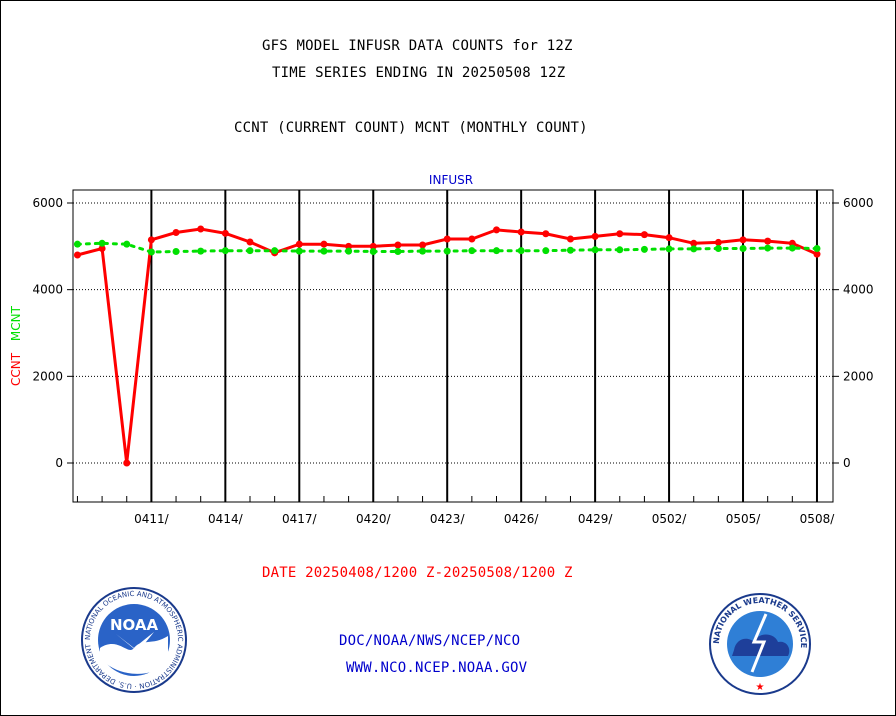 This screenshot has height=716, width=896. What do you see at coordinates (522, 519) in the screenshot?
I see `x-tick-label: 0426/` at bounding box center [522, 519].